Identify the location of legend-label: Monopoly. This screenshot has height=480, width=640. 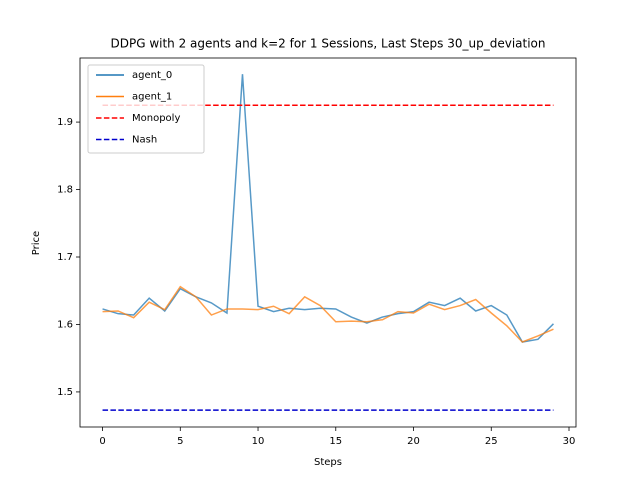
(156, 118).